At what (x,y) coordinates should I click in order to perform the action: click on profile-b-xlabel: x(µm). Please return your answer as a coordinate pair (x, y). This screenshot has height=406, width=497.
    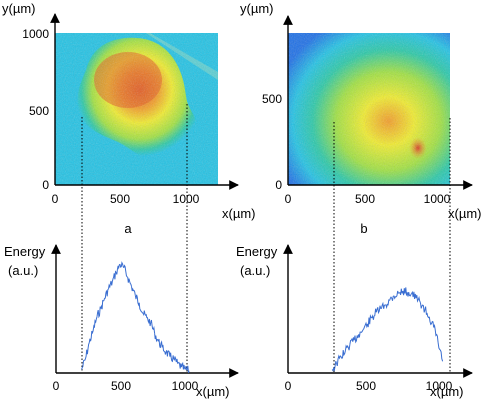
    Looking at the image, I should click on (446, 391).